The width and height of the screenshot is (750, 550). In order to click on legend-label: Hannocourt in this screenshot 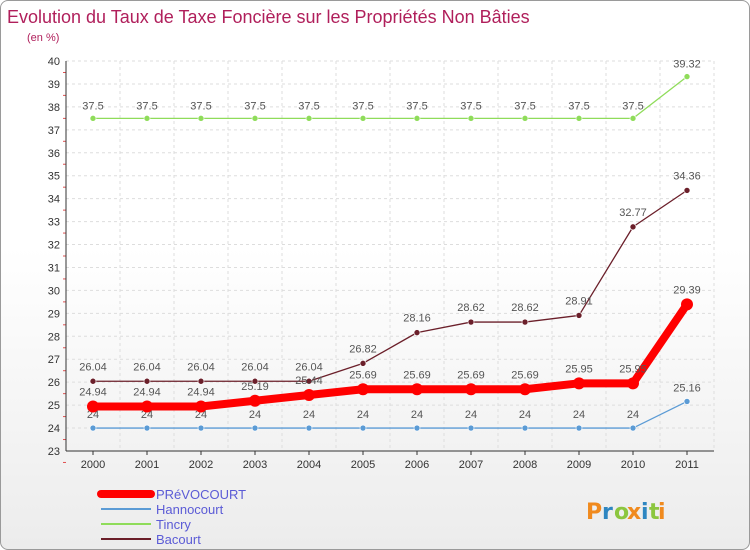, I will do `click(190, 509)`.